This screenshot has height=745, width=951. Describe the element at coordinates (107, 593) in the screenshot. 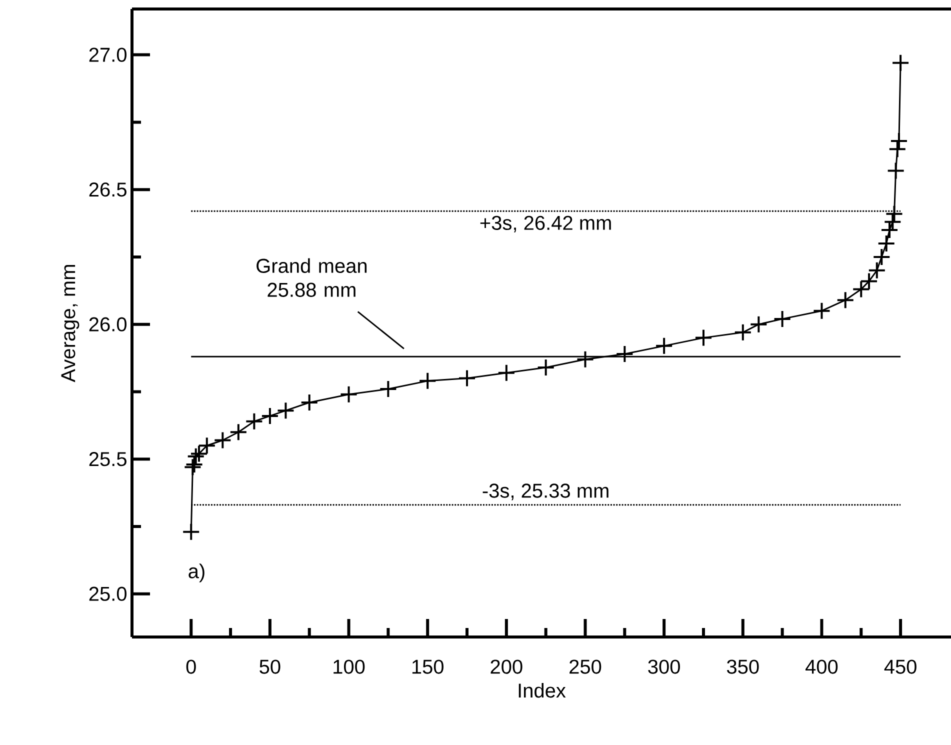

I see `y-tick-label: 25.0` at that location.